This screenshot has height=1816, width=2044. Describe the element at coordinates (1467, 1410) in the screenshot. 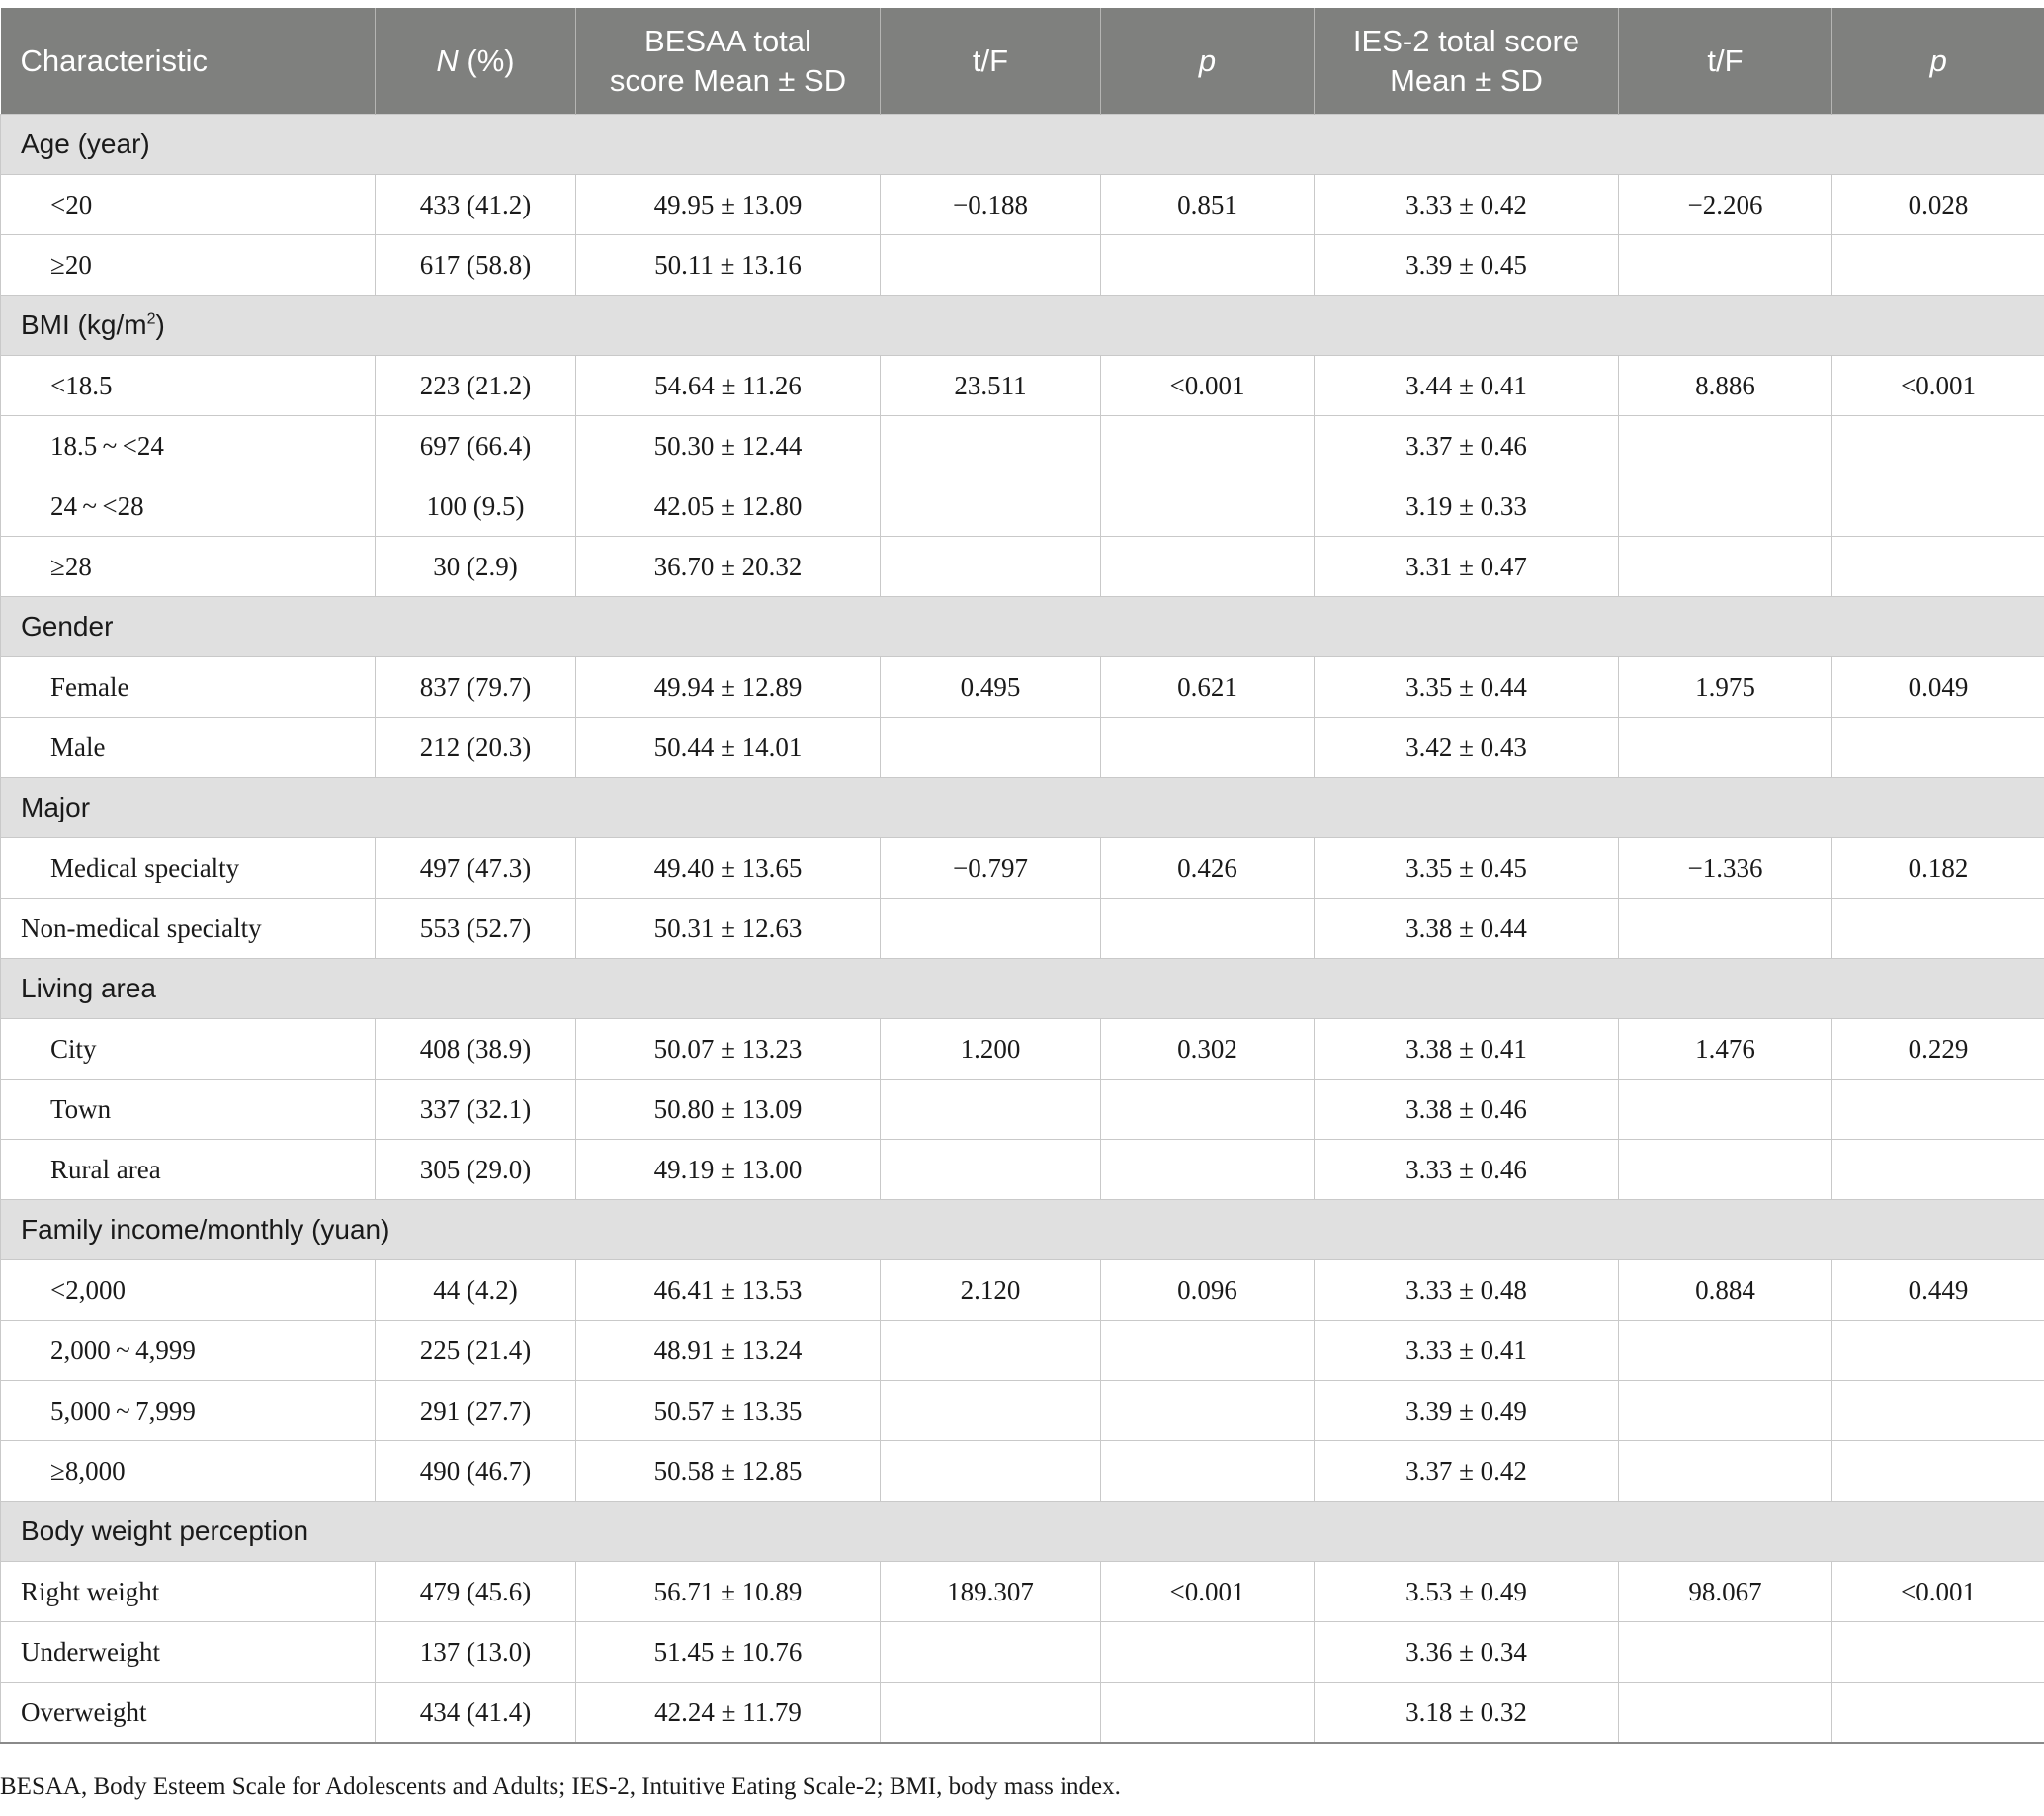

I see `ies-cell: 3.39 ± 0.49` at that location.